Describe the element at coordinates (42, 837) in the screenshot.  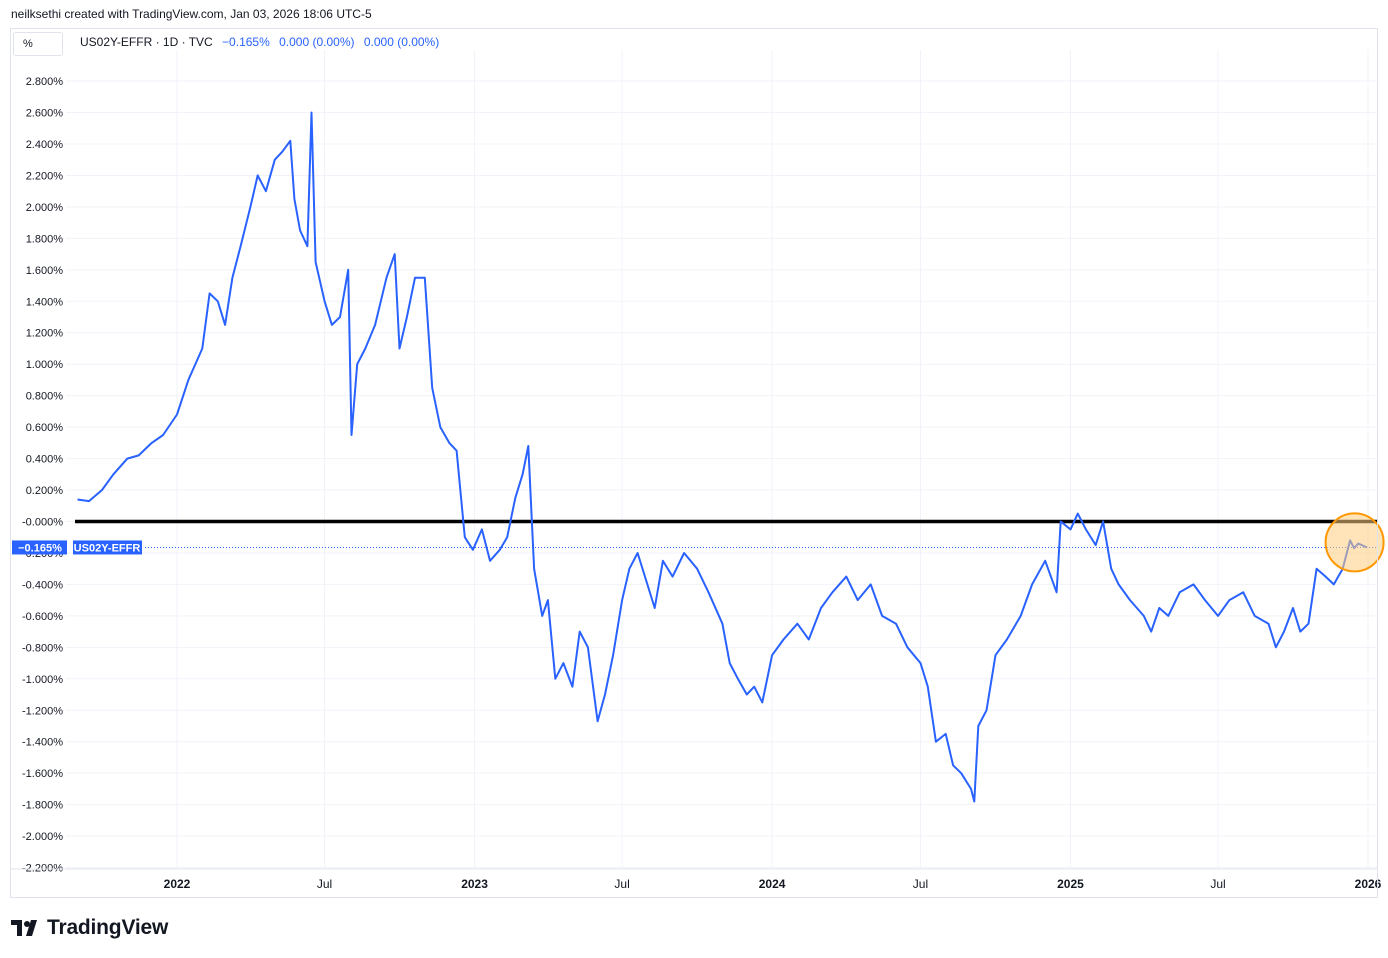
I see `y-tick-label: -2.000%` at that location.